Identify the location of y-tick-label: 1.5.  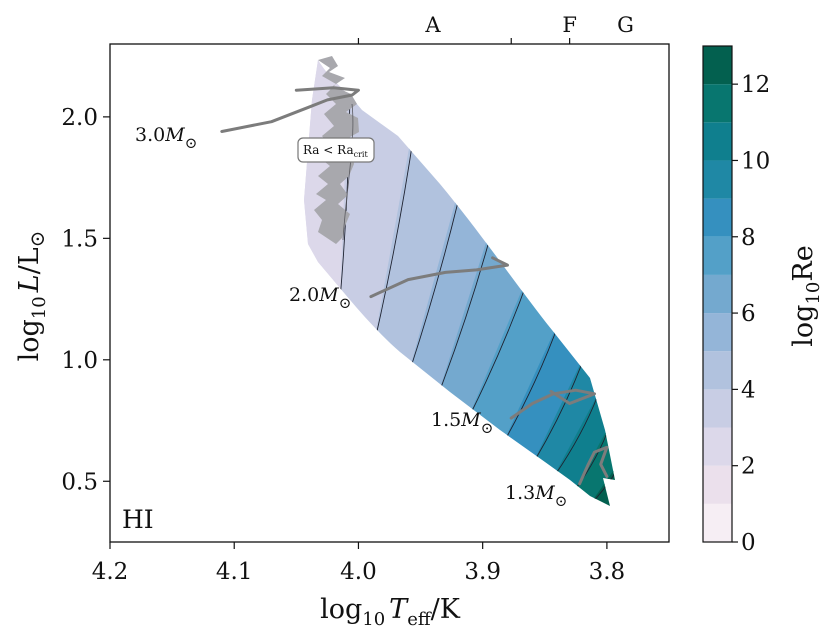
(79, 239).